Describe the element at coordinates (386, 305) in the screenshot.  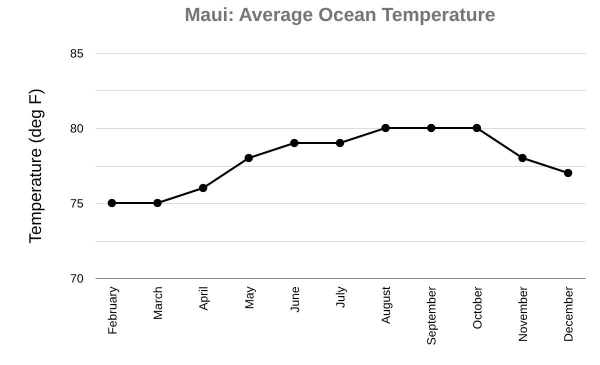
I see `x-tick-label: August` at that location.